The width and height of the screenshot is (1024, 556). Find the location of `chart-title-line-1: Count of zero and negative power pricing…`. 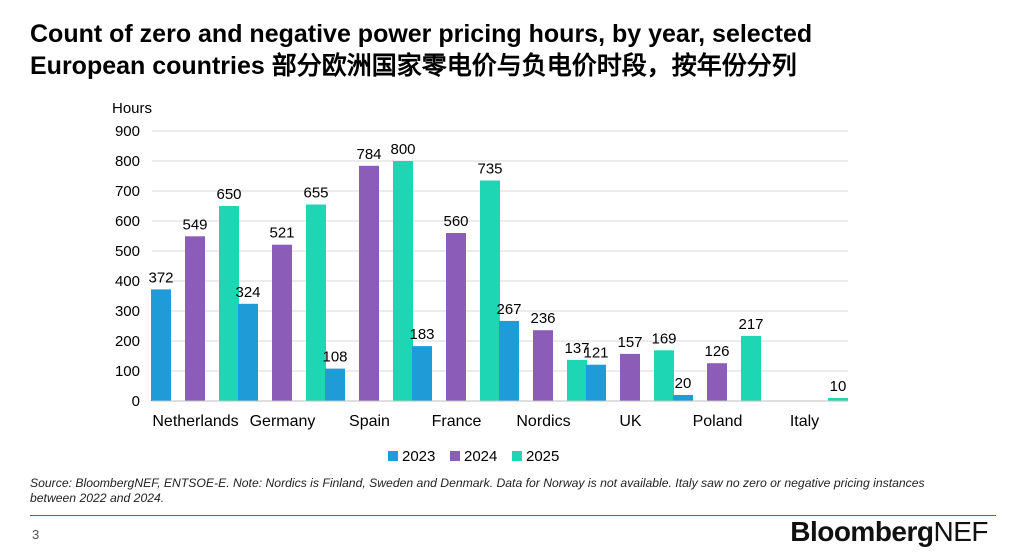

chart-title-line-1: Count of zero and negative power pricing… is located at coordinates (421, 34).